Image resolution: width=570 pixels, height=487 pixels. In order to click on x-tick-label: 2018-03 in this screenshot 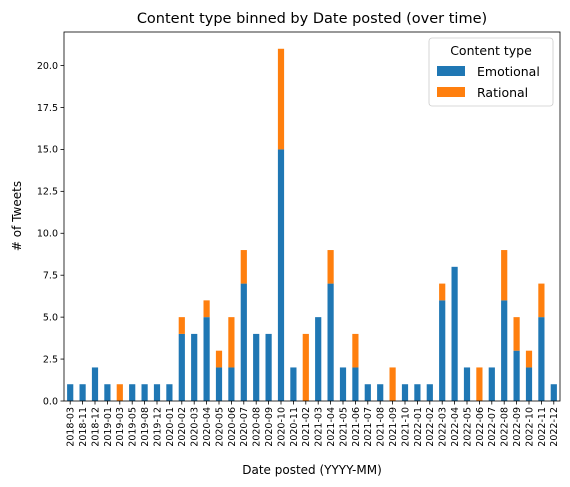, I will do `click(71, 427)`.